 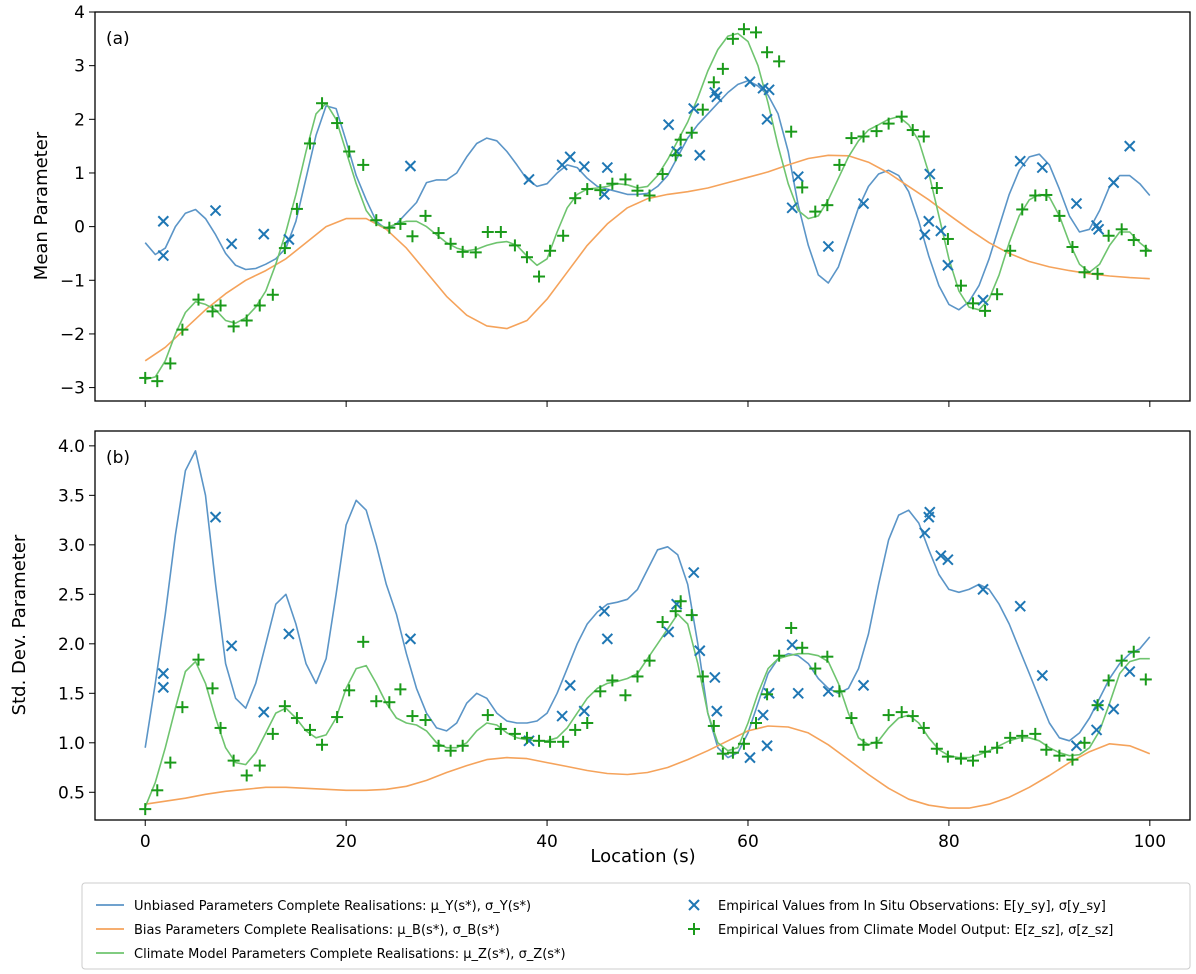 I want to click on xtick-label: 80, so click(x=949, y=842).